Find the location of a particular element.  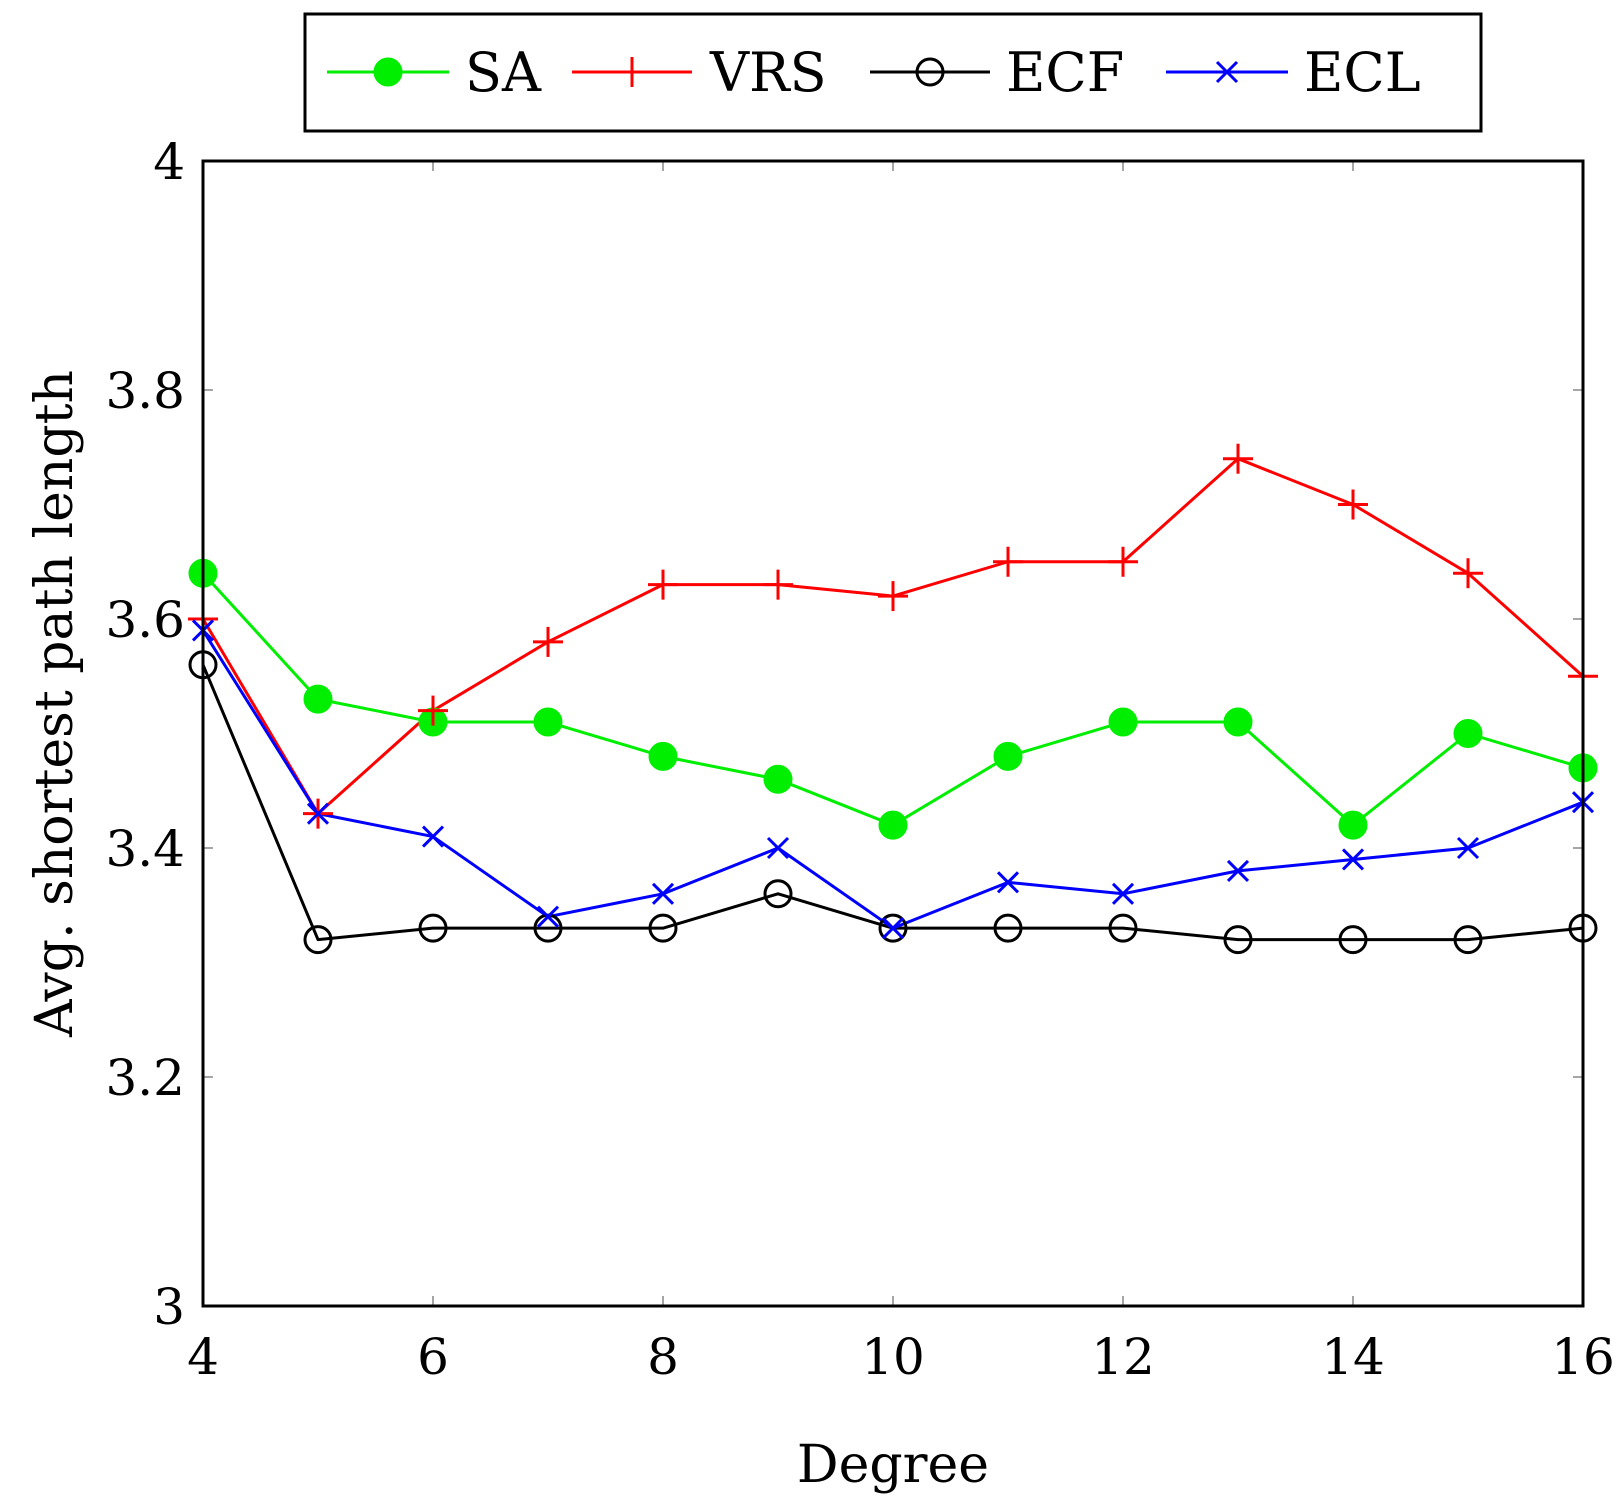

x-axis-title: Degree is located at coordinates (893, 1465).